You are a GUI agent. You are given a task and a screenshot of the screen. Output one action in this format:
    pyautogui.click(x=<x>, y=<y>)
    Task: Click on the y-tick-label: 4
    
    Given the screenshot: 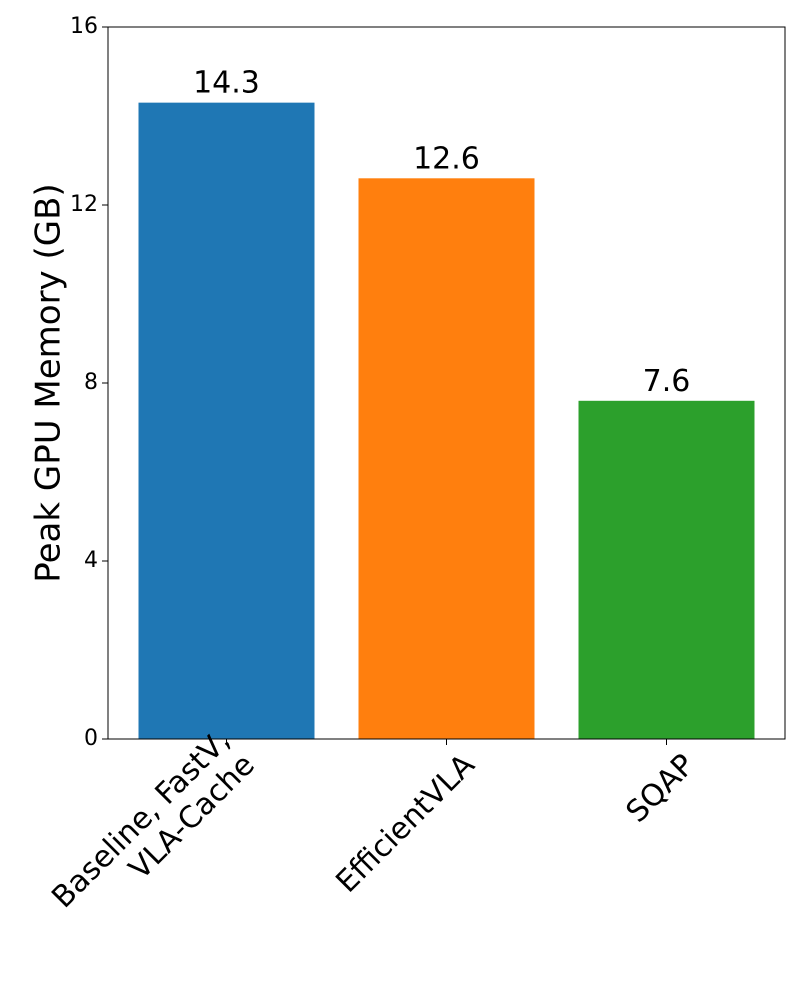 What is the action you would take?
    pyautogui.click(x=91, y=560)
    